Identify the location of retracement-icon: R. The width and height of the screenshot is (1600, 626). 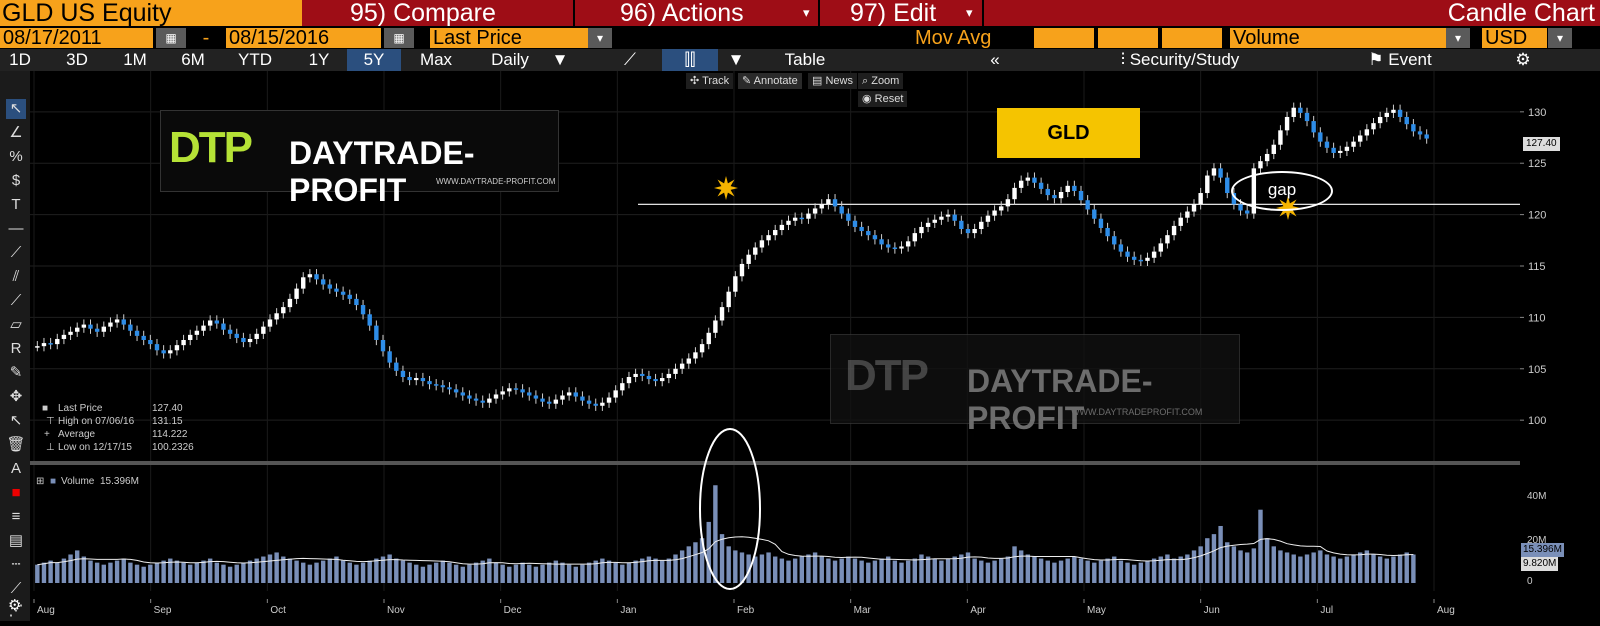
(16, 348).